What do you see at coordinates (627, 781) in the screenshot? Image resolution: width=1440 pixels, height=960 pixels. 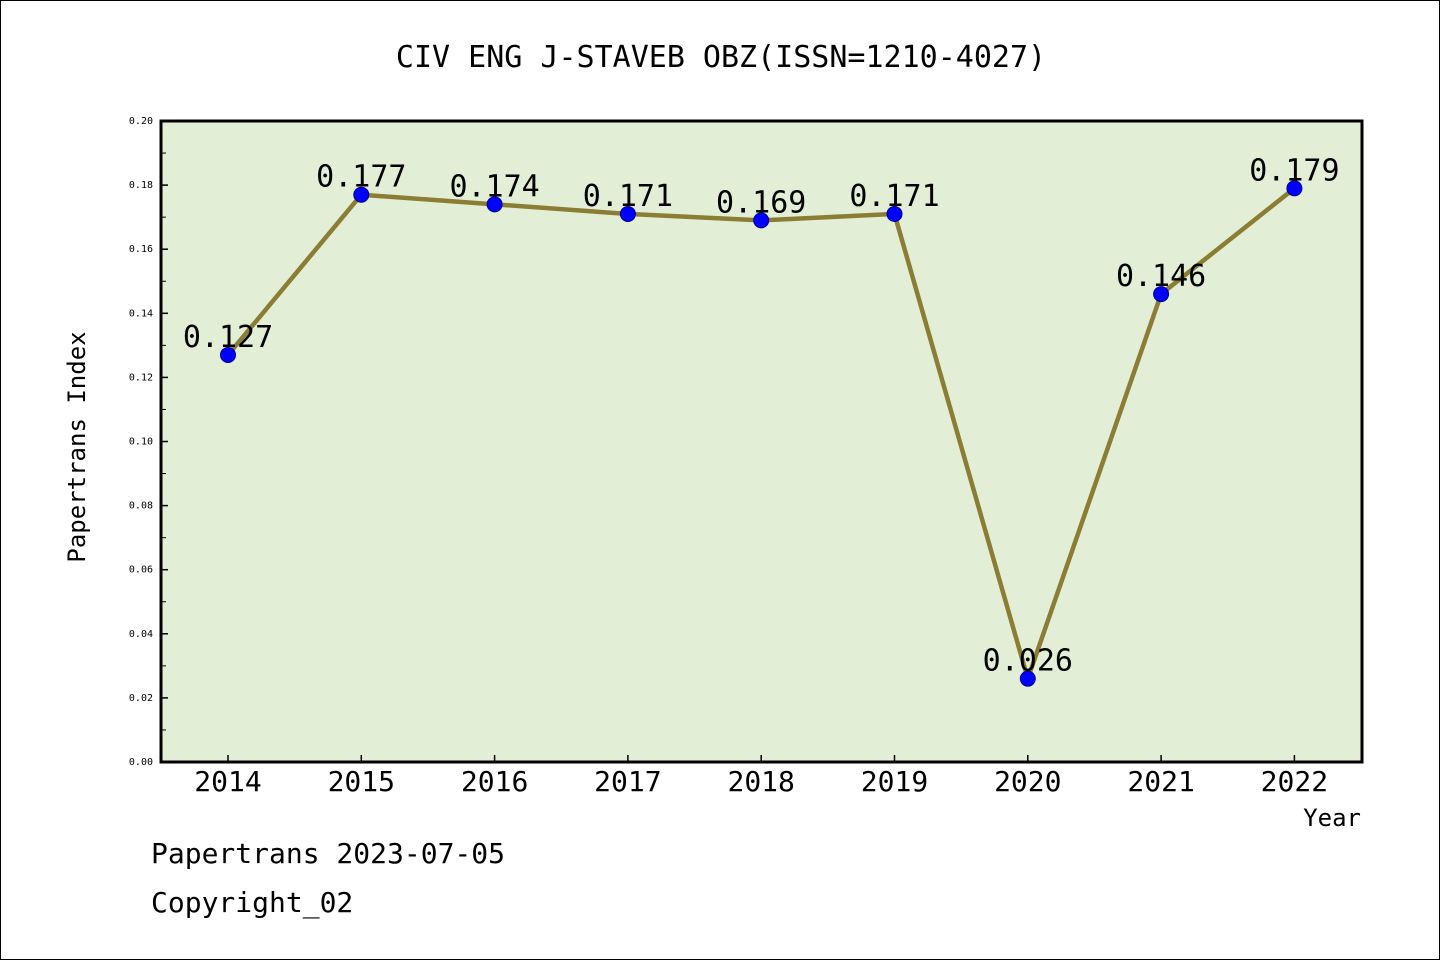 I see `x-tick-label: 2017` at bounding box center [627, 781].